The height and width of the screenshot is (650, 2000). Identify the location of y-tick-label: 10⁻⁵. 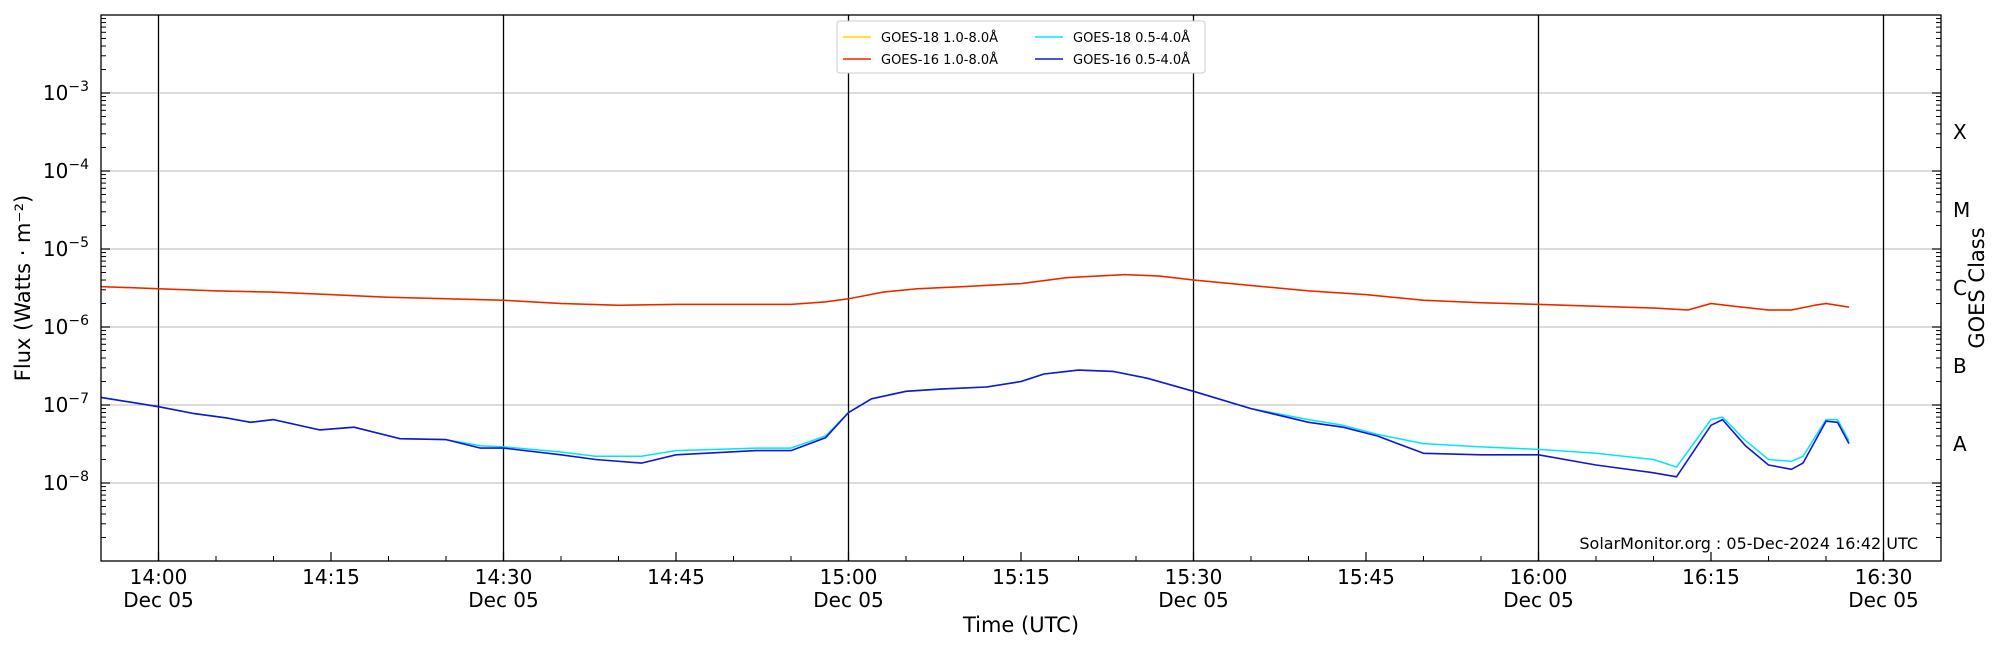
(66, 248).